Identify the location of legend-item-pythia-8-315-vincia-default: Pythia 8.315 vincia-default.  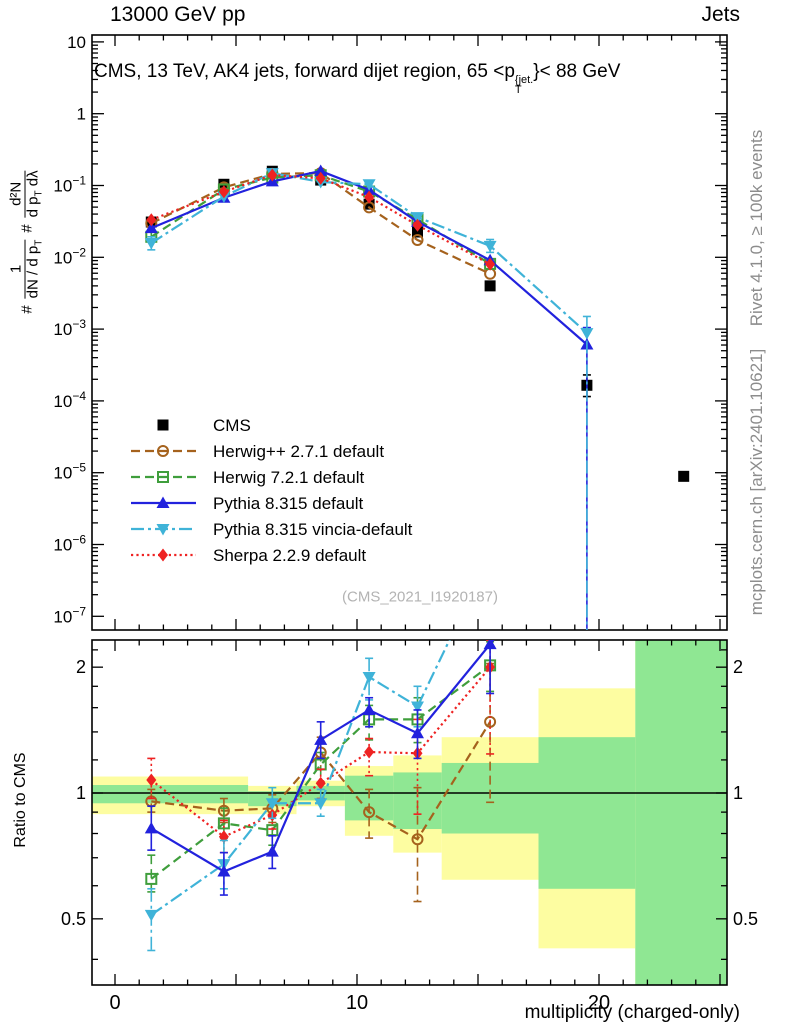
(272, 529).